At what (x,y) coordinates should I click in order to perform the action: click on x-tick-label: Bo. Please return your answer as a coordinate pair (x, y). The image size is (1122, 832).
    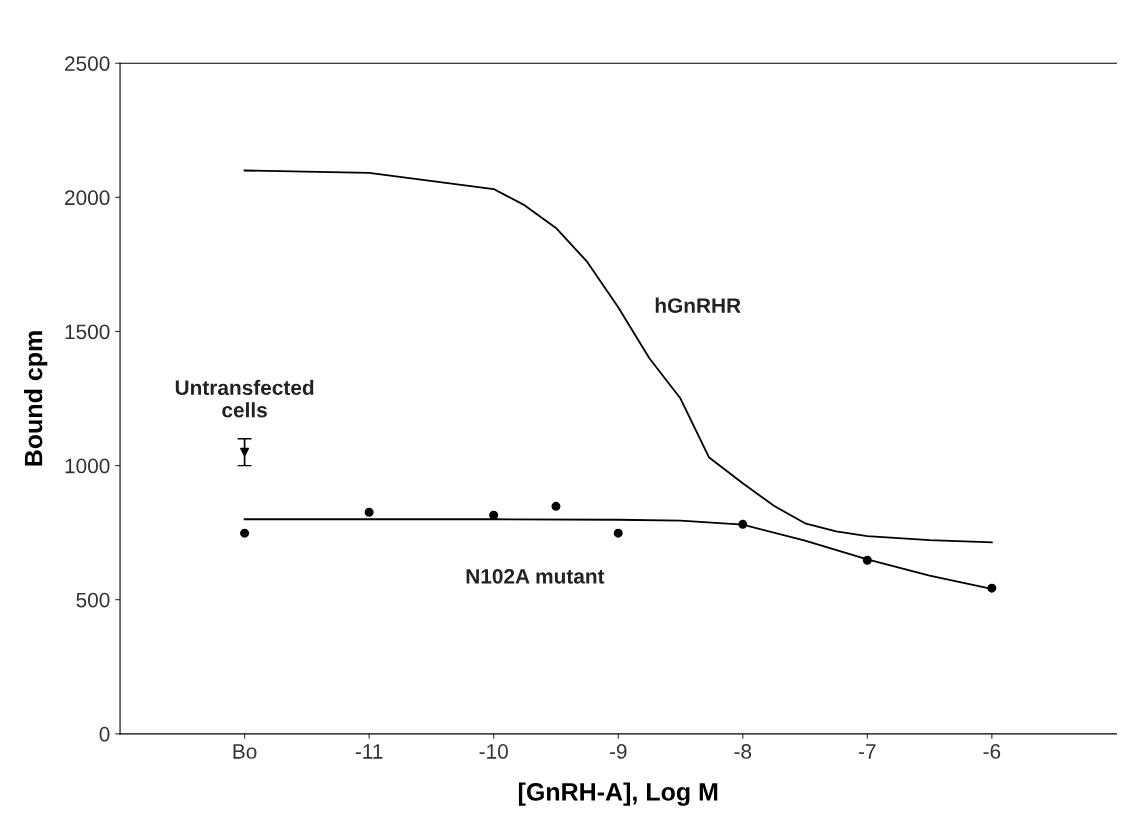
    Looking at the image, I should click on (245, 751).